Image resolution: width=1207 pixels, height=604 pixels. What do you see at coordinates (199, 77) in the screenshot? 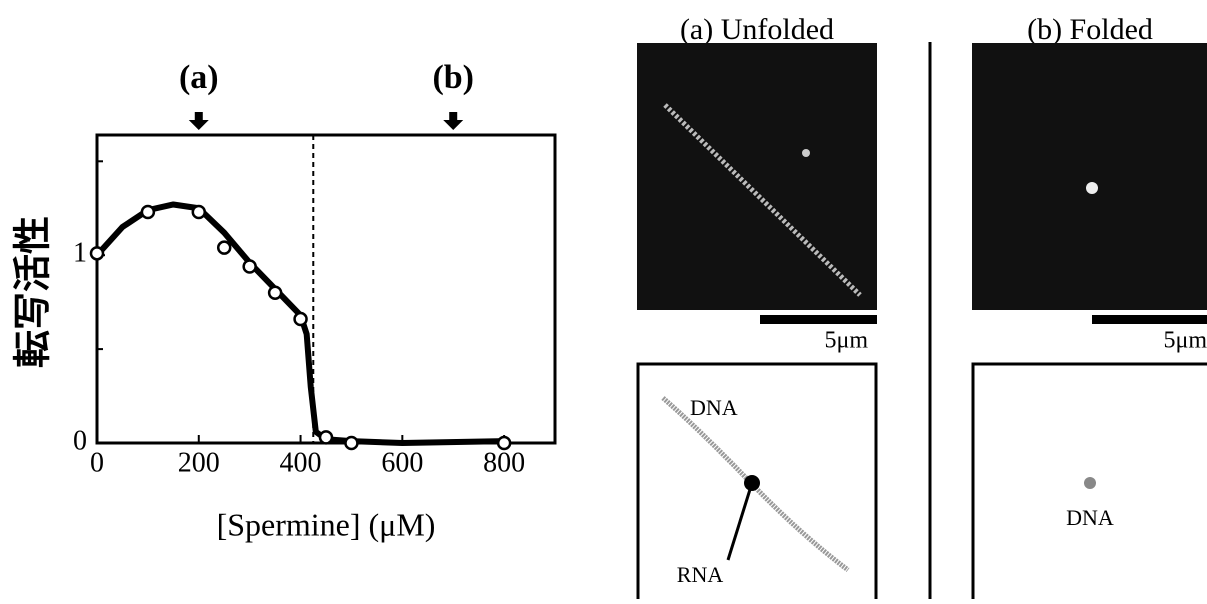
I see `annotation: (a)` at bounding box center [199, 77].